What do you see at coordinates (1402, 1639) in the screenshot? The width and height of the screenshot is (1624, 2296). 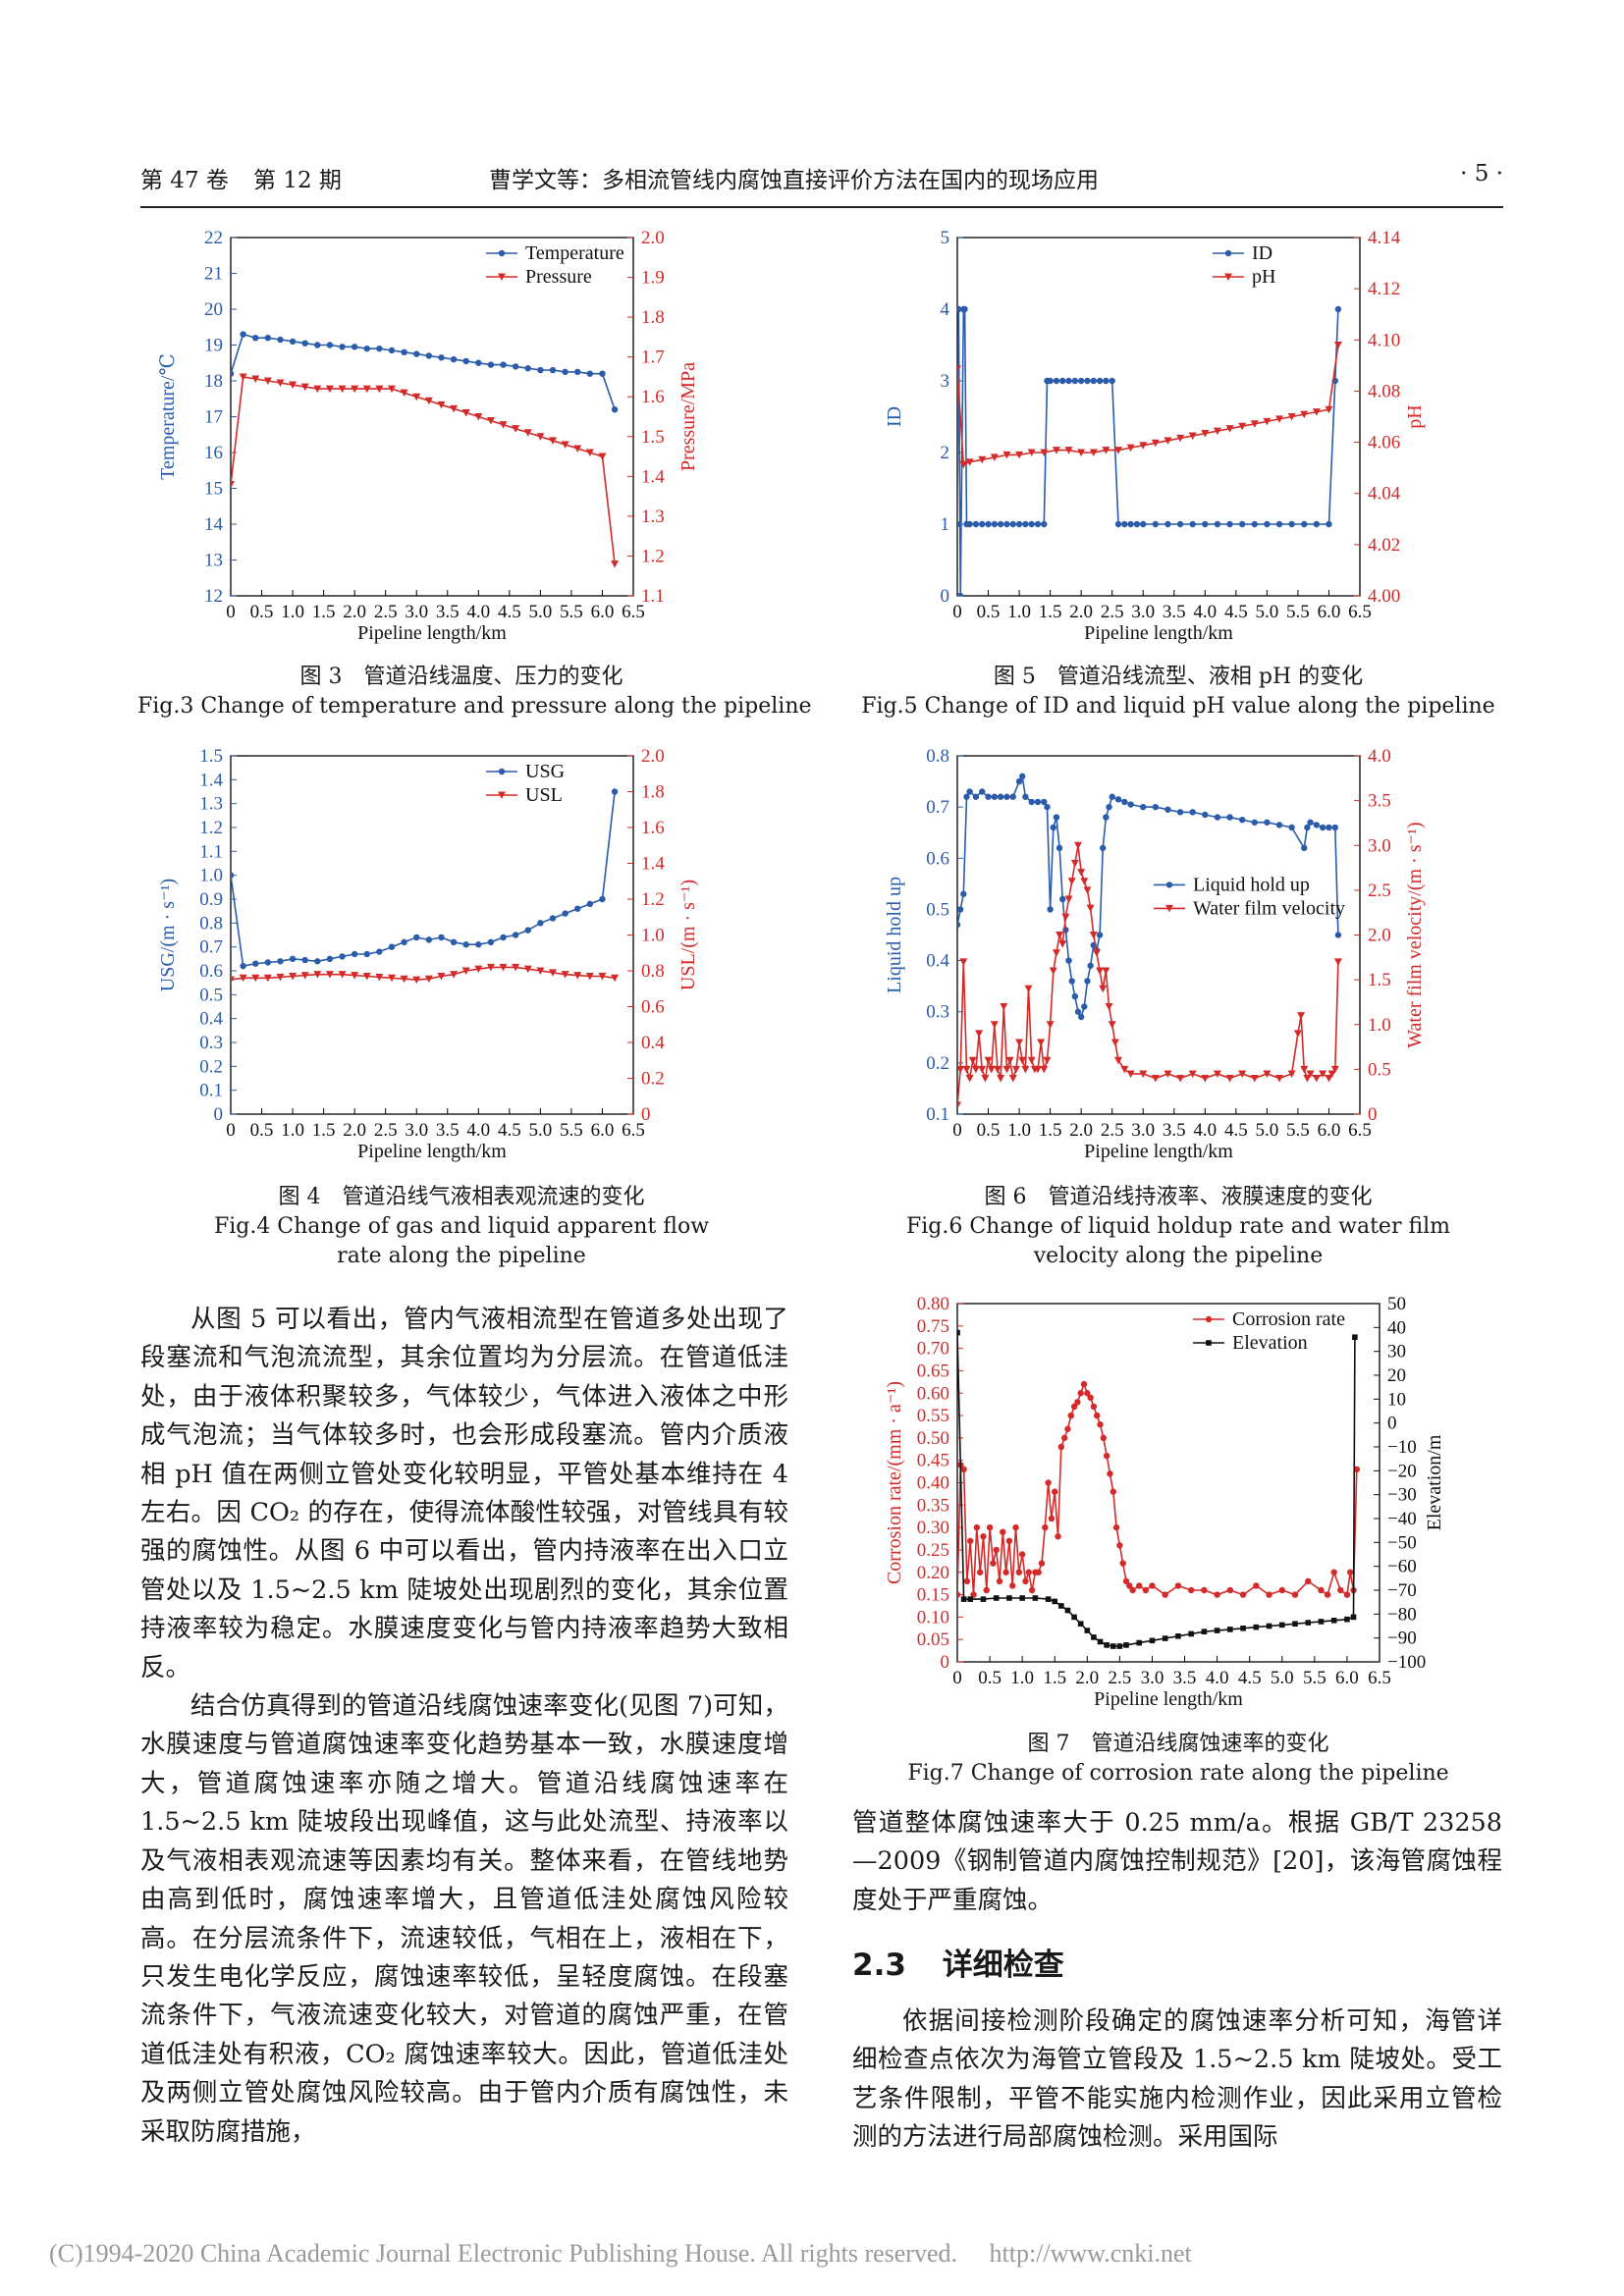 I see `y-right-tick-label: −90` at bounding box center [1402, 1639].